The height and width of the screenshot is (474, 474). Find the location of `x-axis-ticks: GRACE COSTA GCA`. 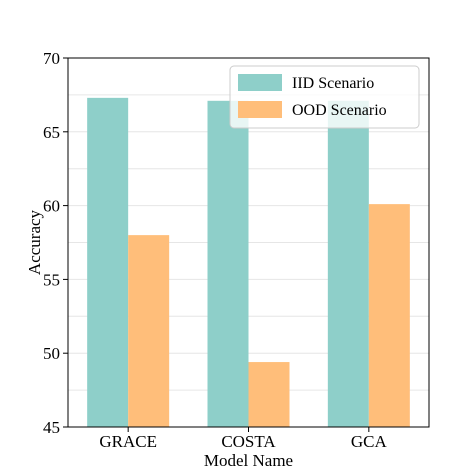

x-axis-ticks: GRACE COSTA GCA is located at coordinates (243, 439).